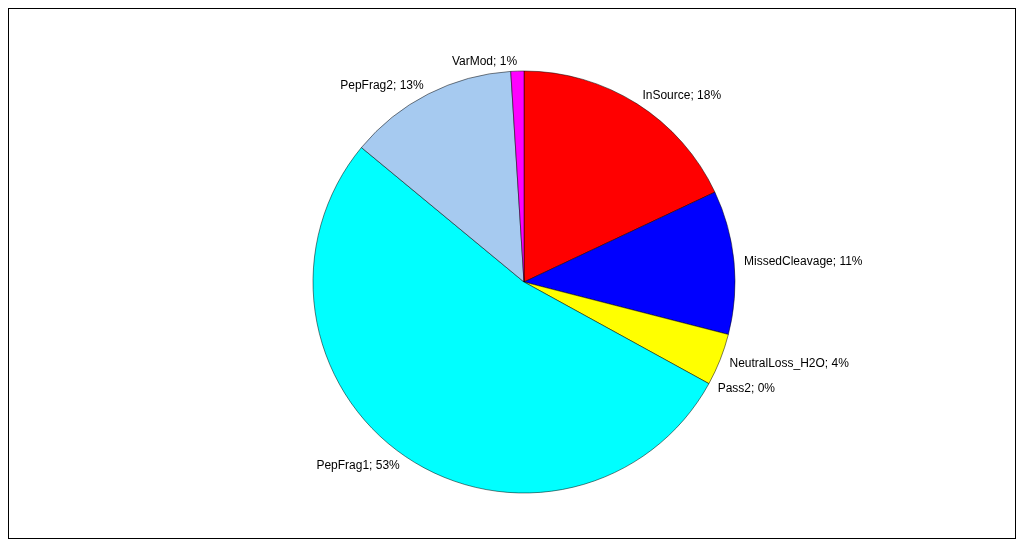  Describe the element at coordinates (358, 464) in the screenshot. I see `slice-label: PepFrag1; 53%` at that location.